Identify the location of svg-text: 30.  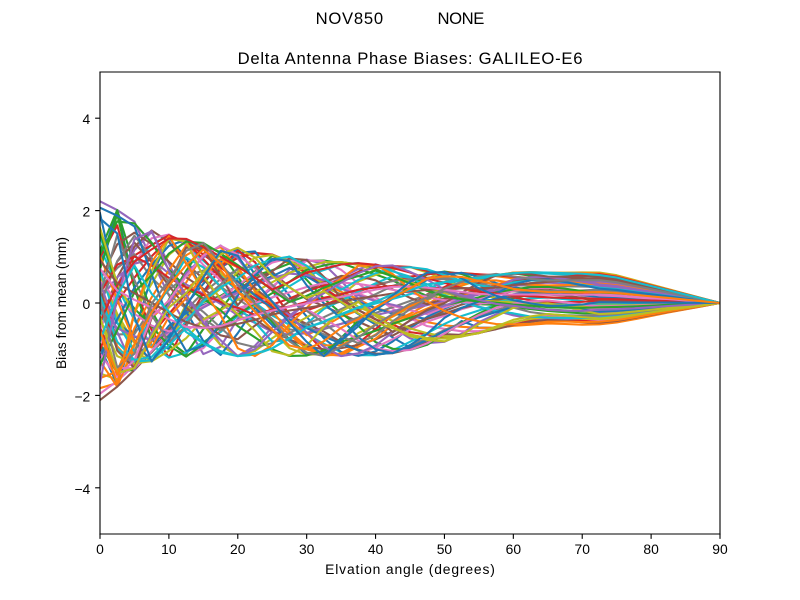
(307, 549).